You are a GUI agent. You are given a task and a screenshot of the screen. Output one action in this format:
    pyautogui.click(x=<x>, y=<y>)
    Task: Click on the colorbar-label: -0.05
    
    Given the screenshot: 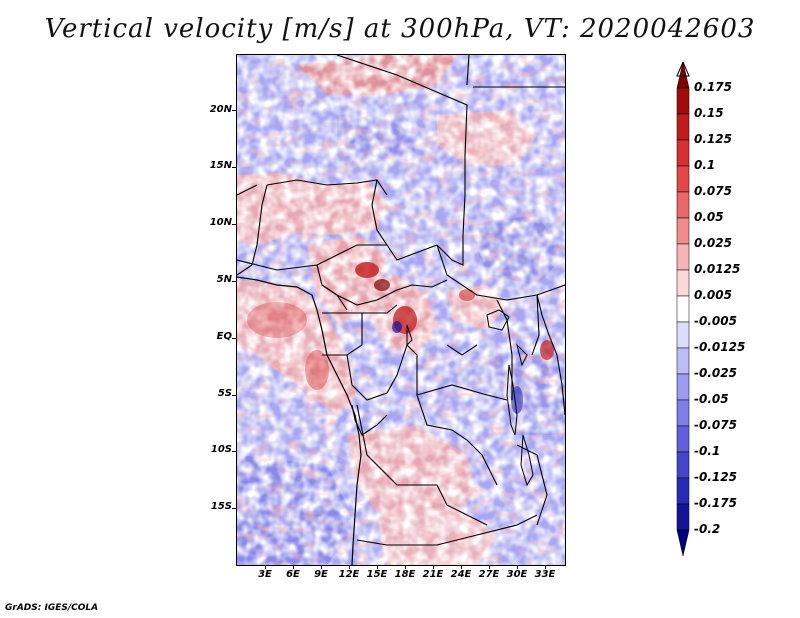 What is the action you would take?
    pyautogui.click(x=711, y=399)
    